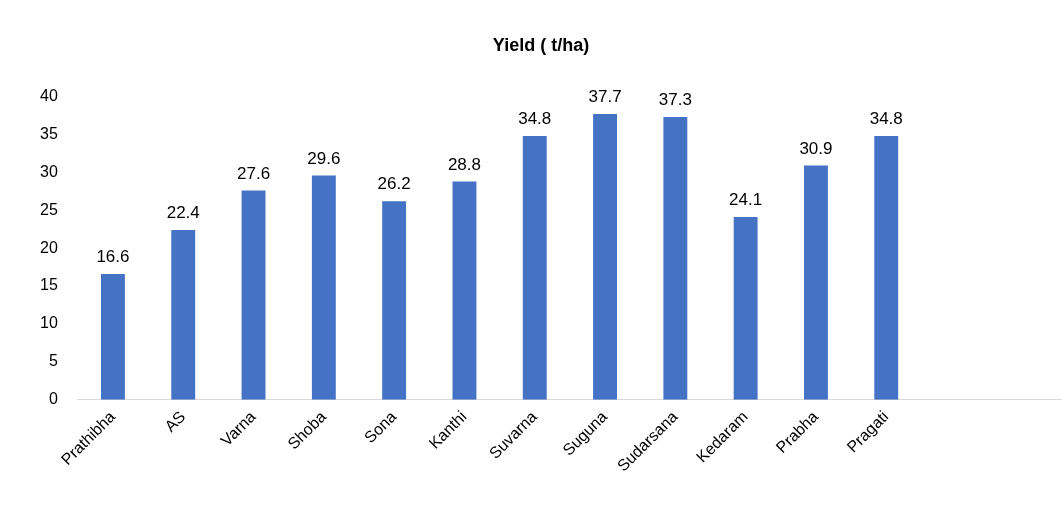 This screenshot has height=524, width=1062. I want to click on y-tick-label: 20, so click(49, 247).